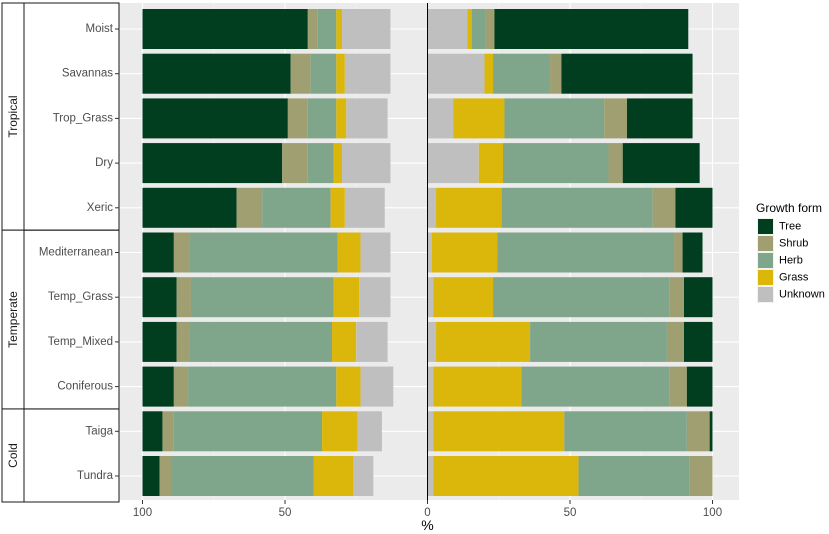 The width and height of the screenshot is (829, 534). What do you see at coordinates (349, 252) in the screenshot?
I see `bar-segment-left-mediterranean-grass` at bounding box center [349, 252].